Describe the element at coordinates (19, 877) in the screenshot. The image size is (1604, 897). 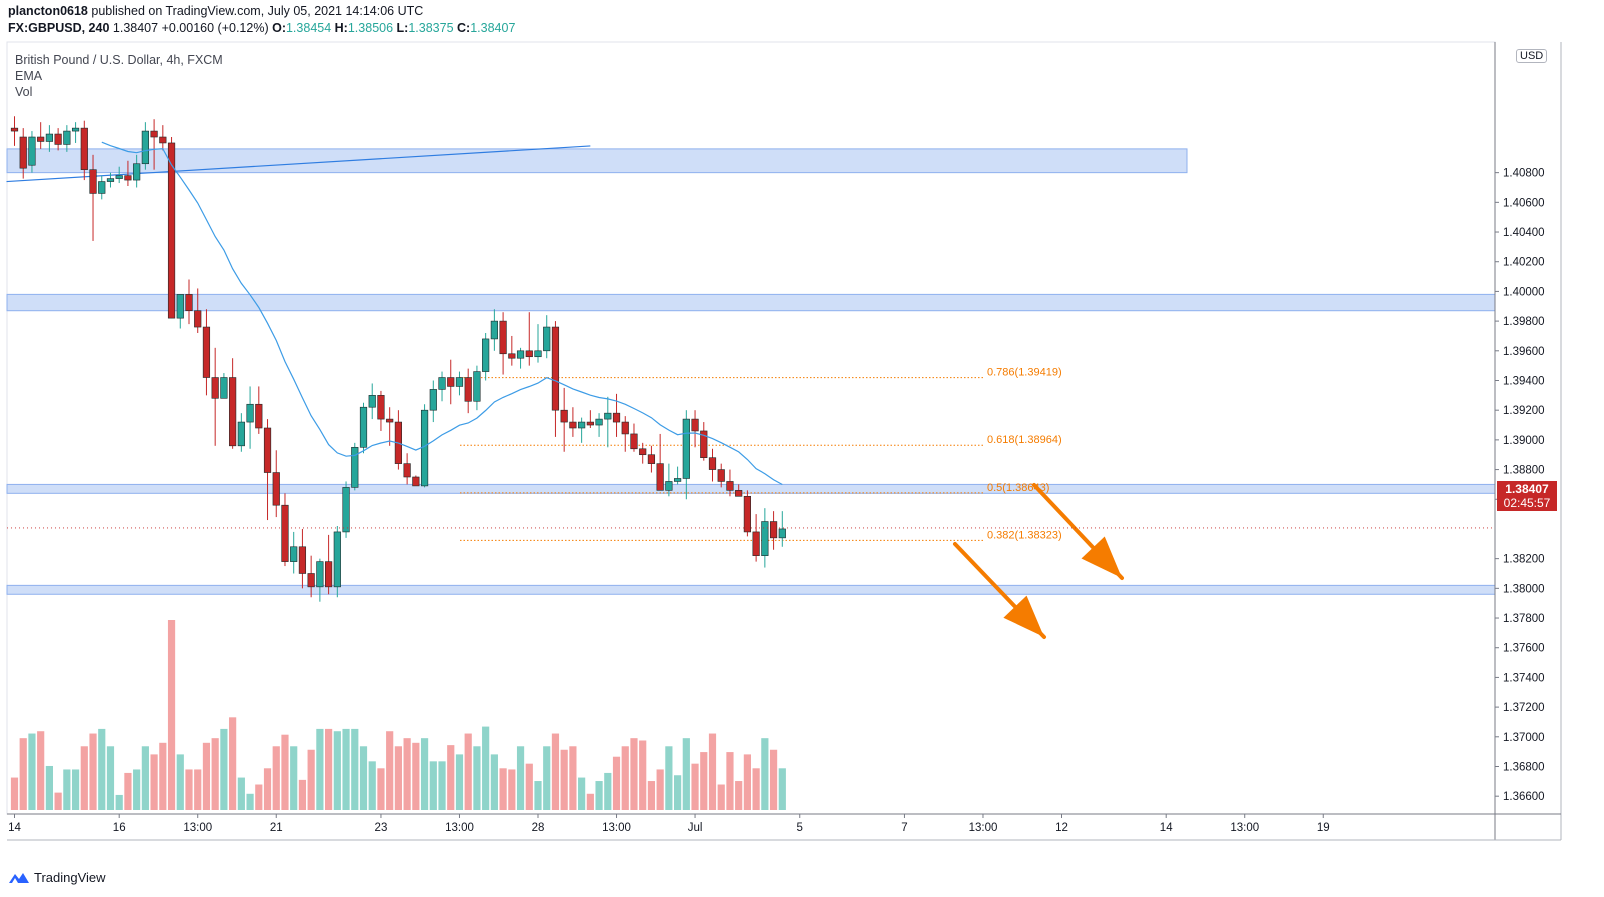
I see `tradingview-logo-icon` at that location.